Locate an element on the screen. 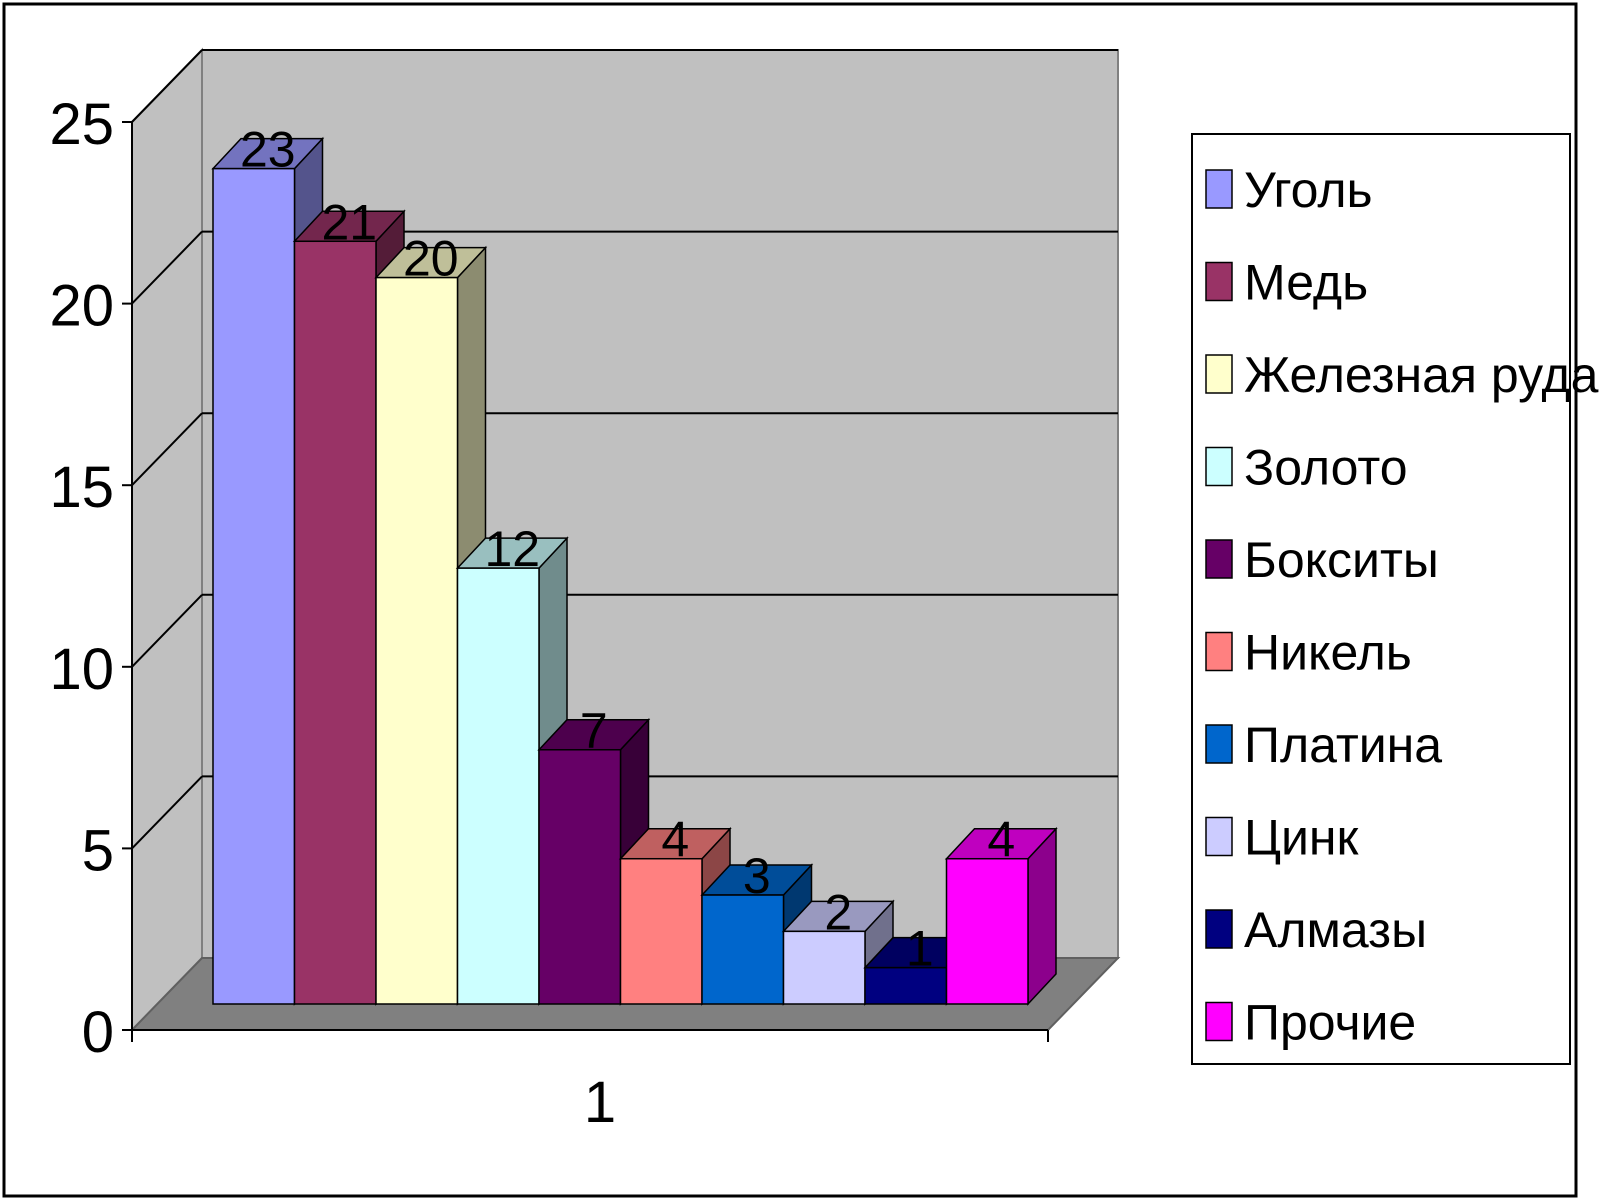 The image size is (1600, 1200). legend-item: Алмазы is located at coordinates (1316, 930).